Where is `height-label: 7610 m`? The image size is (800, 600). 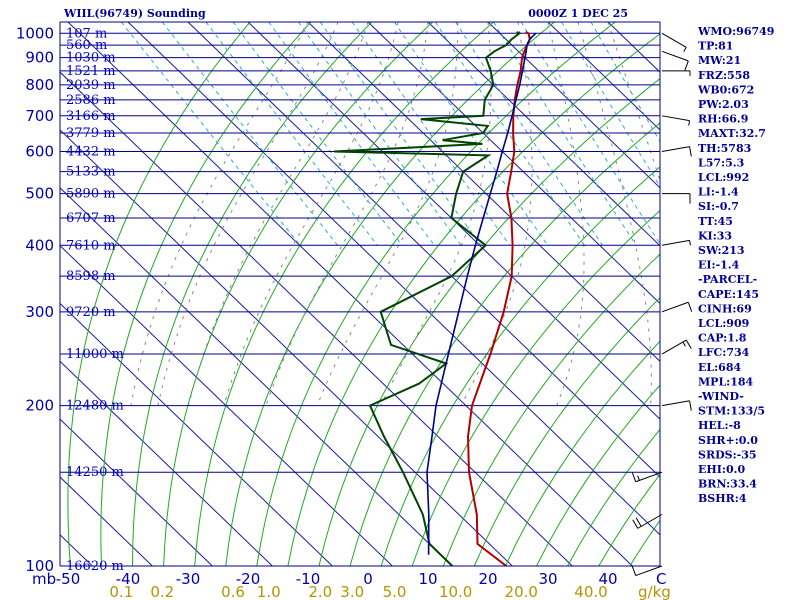
height-label: 7610 m is located at coordinates (91, 245).